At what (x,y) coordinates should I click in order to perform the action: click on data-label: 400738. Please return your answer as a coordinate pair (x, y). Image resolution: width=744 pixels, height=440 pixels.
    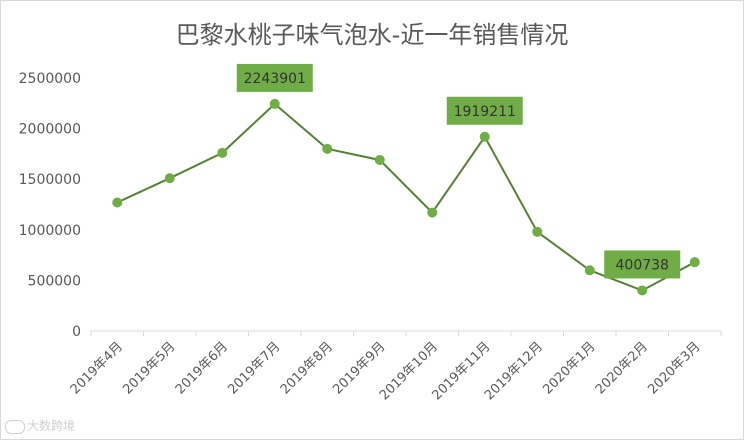
    Looking at the image, I should click on (642, 265).